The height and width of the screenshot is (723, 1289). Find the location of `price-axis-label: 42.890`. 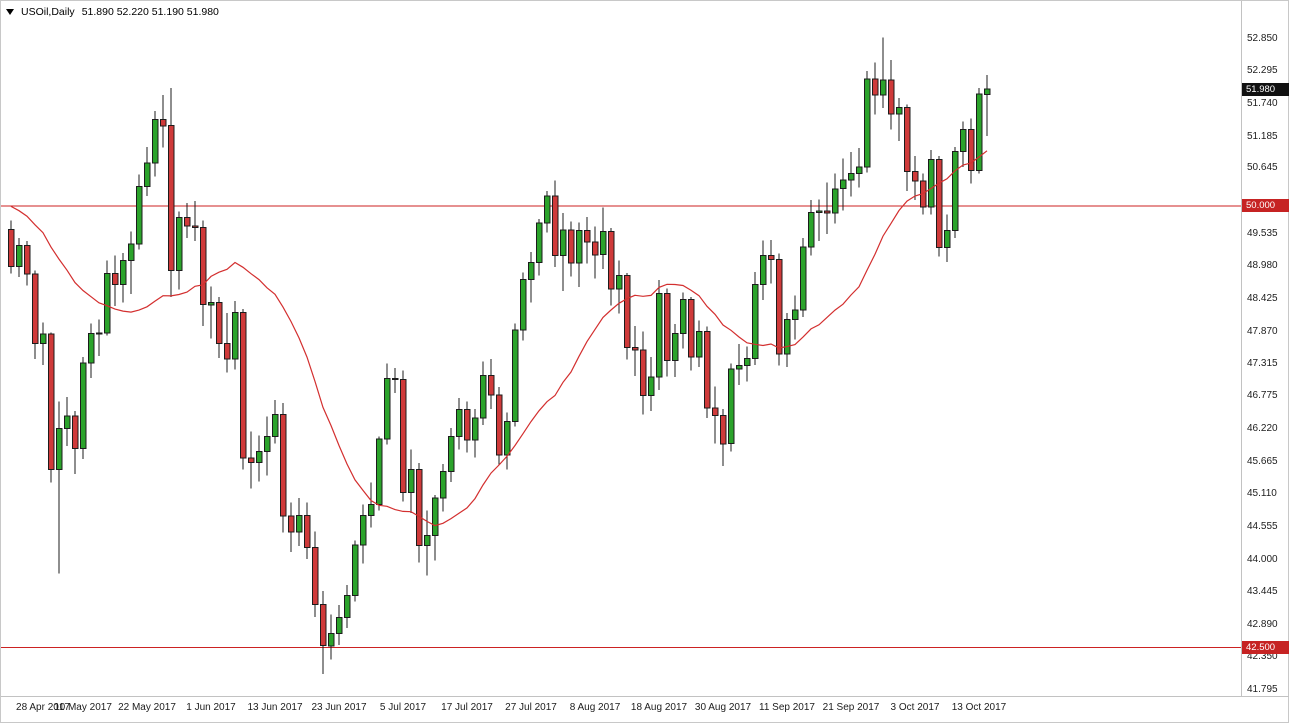

price-axis-label: 42.890 is located at coordinates (1262, 624).